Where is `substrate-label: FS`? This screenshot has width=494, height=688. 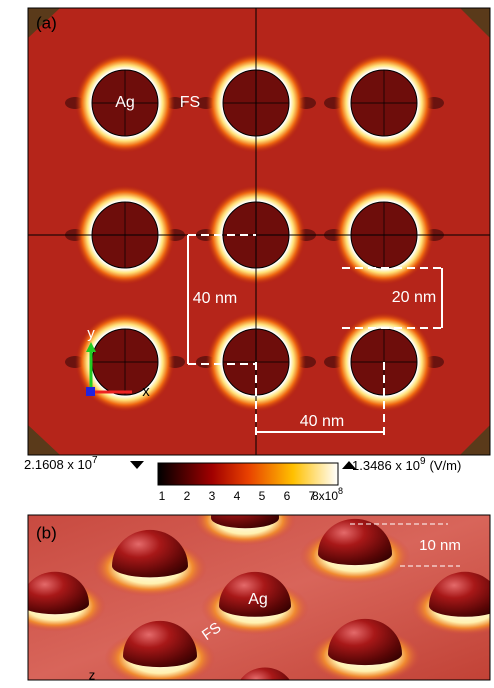
substrate-label: FS is located at coordinates (190, 102).